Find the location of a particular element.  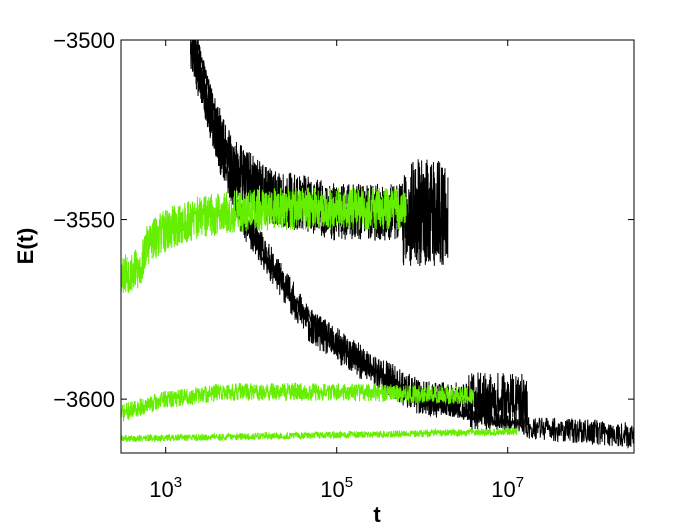

x-tick-label: 10⁷ is located at coordinates (507, 488).